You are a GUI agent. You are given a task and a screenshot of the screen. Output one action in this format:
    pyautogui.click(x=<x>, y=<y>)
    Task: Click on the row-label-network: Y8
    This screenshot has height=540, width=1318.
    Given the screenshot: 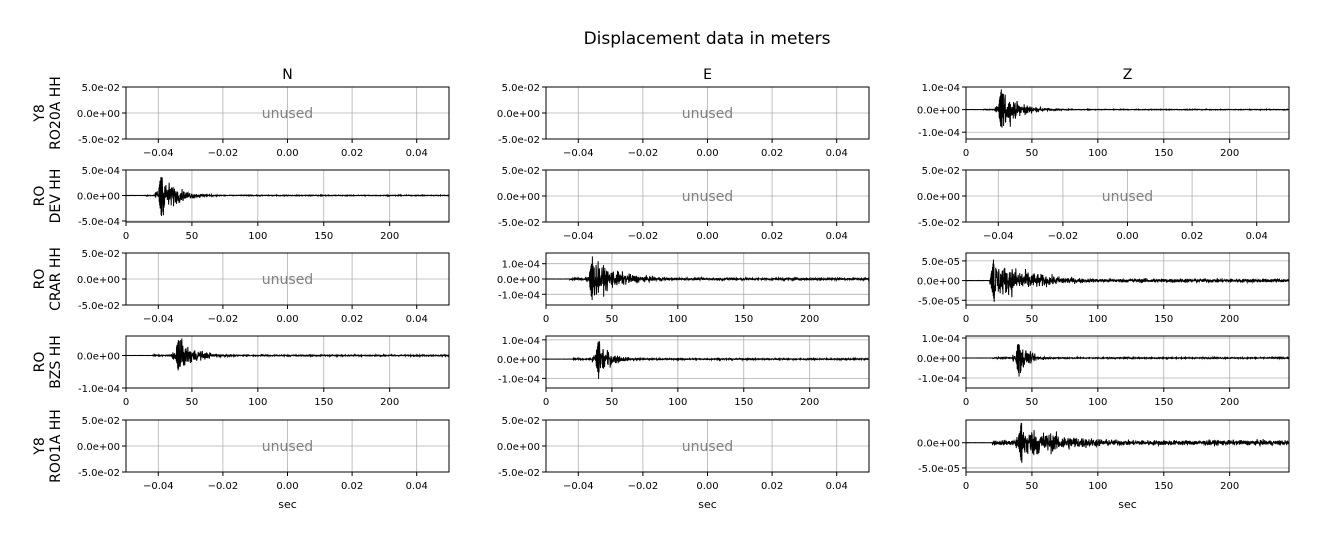 What is the action you would take?
    pyautogui.click(x=40, y=446)
    